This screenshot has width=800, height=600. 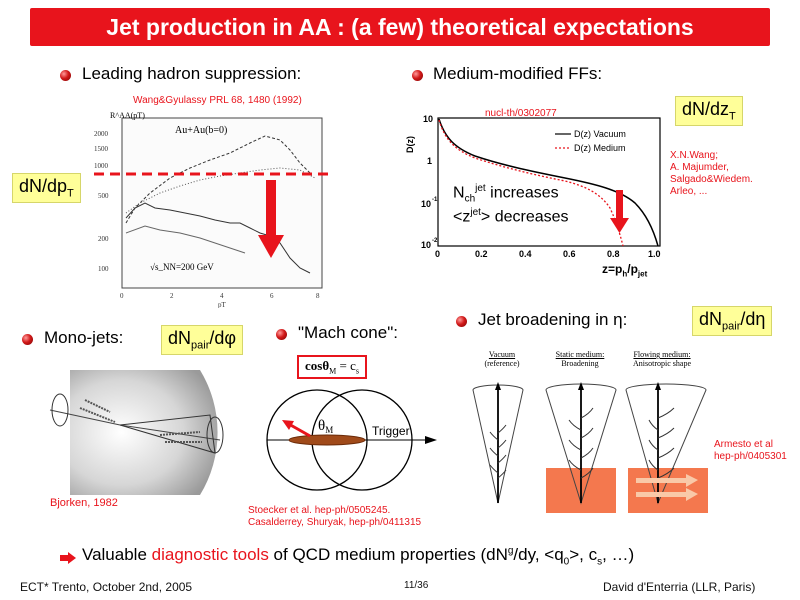 I want to click on box-dndphi: dNpair/dφ, so click(x=202, y=340).